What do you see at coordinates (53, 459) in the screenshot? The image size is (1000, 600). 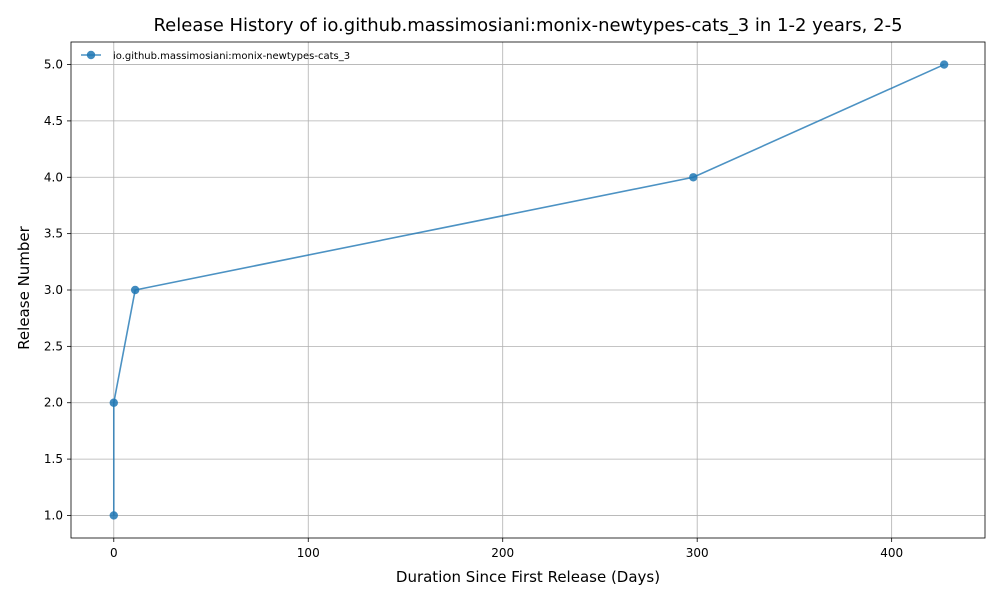 I see `y-tick-label: 1.5` at bounding box center [53, 459].